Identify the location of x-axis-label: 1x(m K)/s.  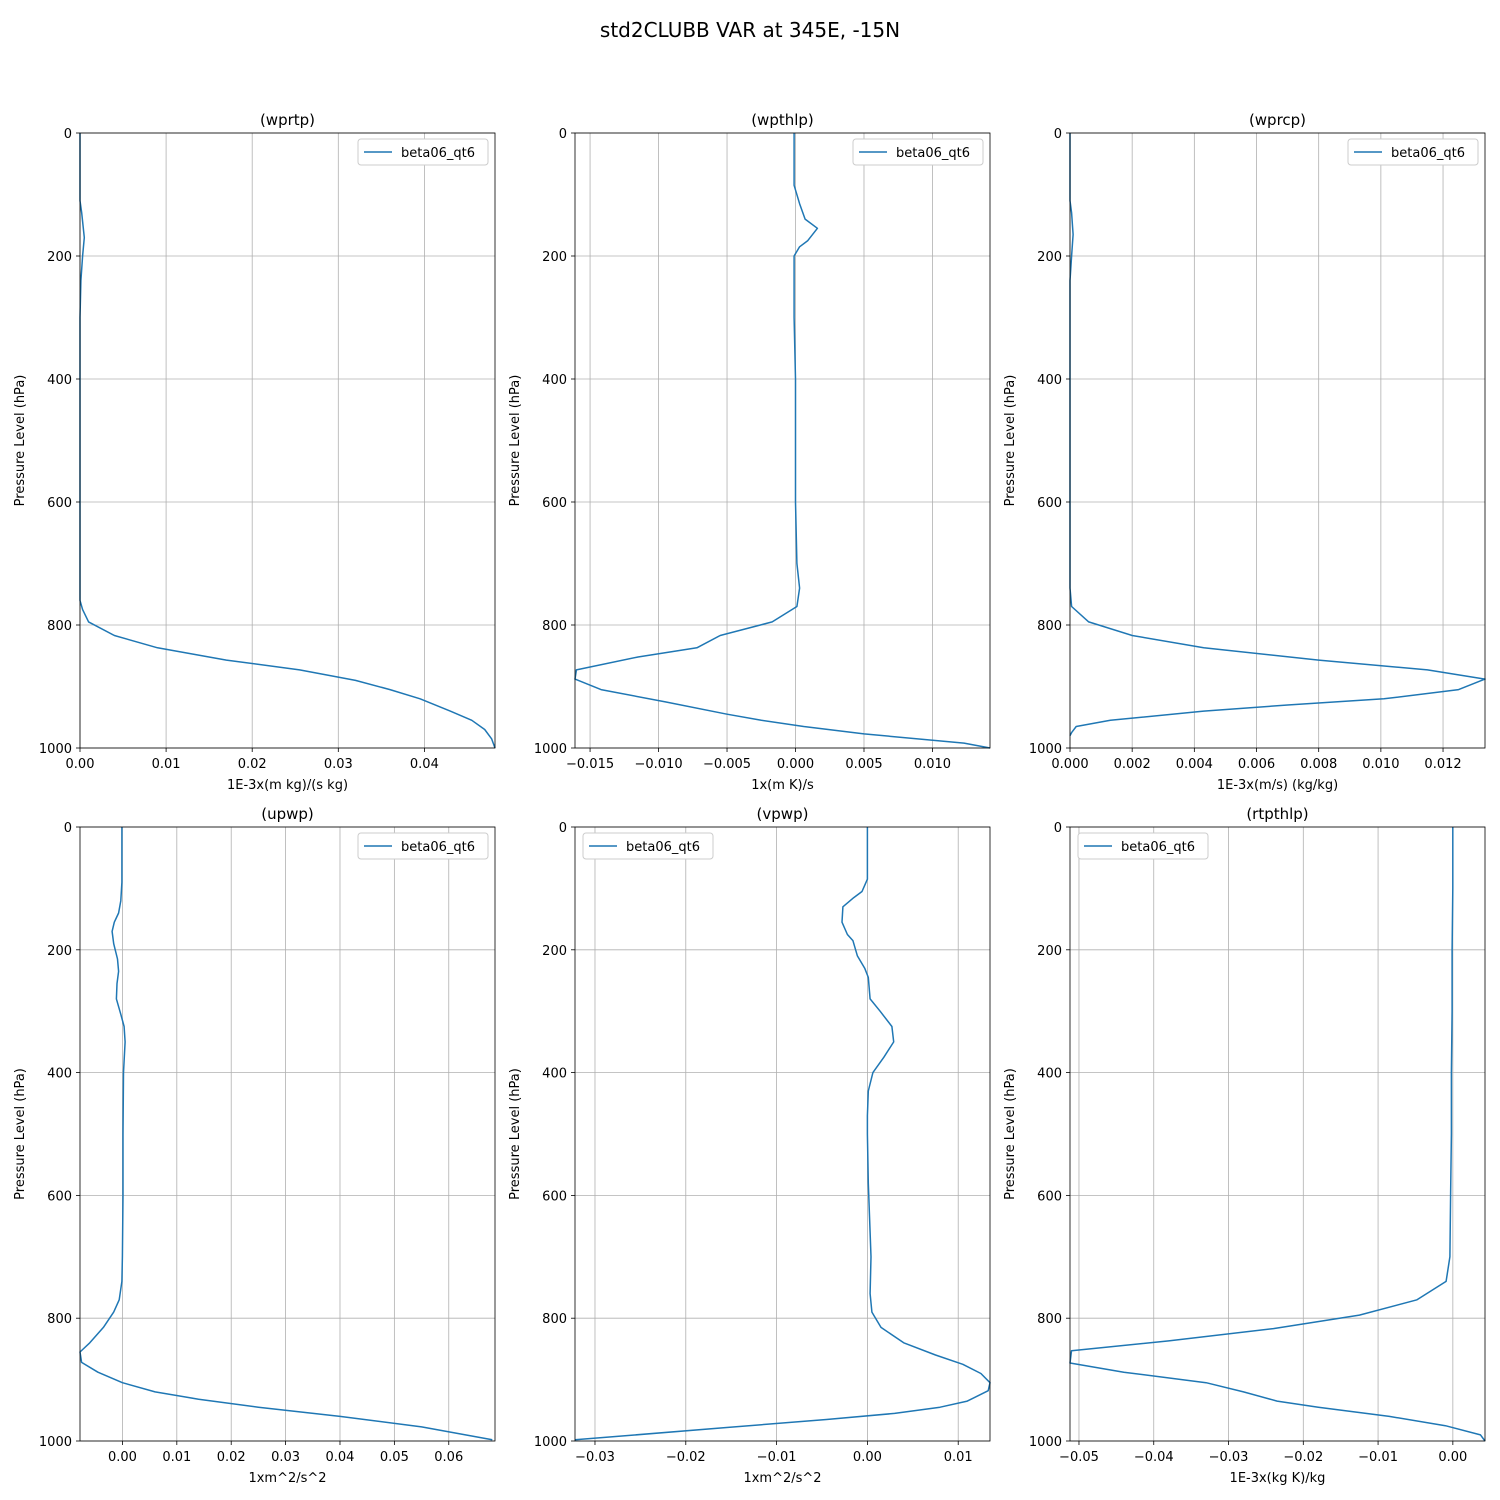
(782, 785).